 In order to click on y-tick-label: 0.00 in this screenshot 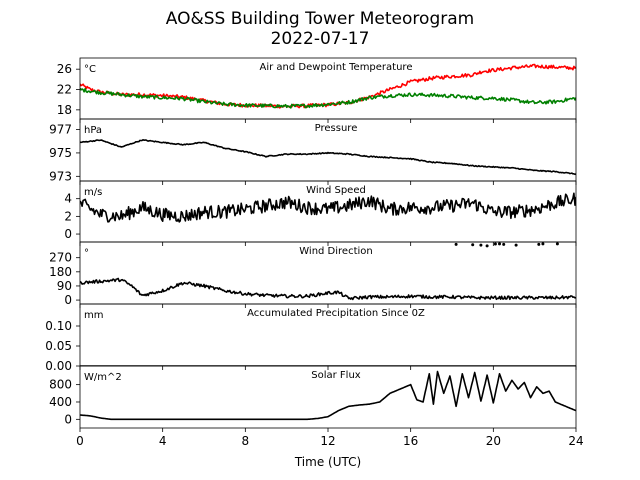, I will do `click(58, 366)`.